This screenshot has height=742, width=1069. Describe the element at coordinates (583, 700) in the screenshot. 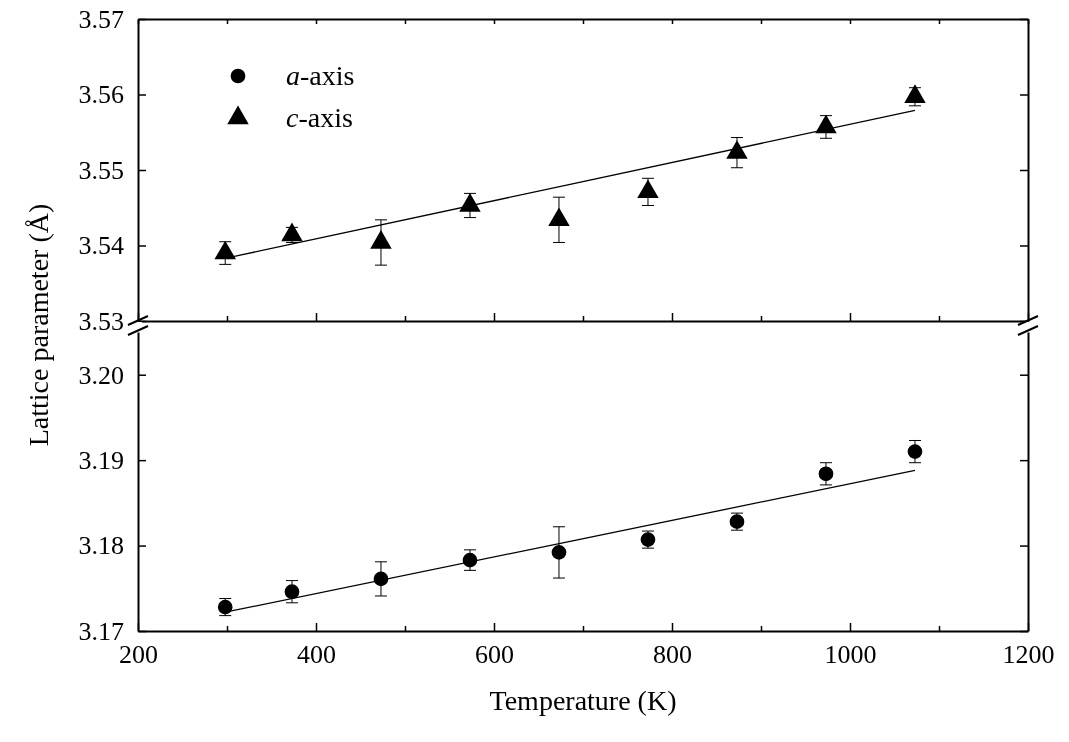

I see `x-axis-title: Temperature (K)` at that location.